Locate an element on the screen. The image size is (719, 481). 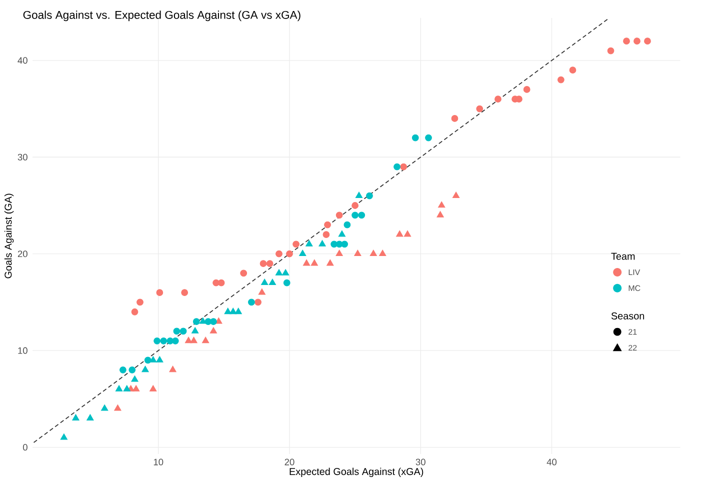
y-tick-label: 40 is located at coordinates (23, 60).